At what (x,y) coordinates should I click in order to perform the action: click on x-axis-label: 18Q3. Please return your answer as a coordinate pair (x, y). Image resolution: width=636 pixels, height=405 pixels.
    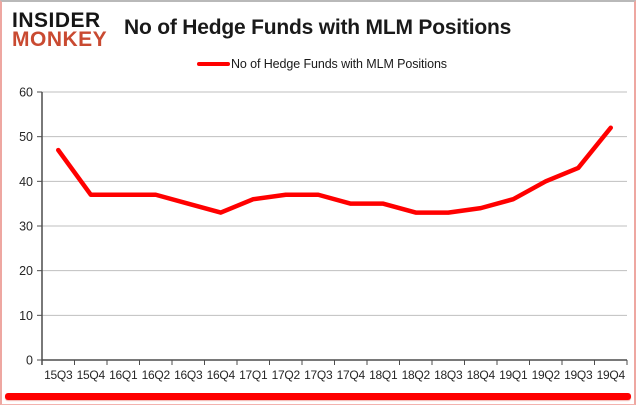
    Looking at the image, I should click on (448, 375).